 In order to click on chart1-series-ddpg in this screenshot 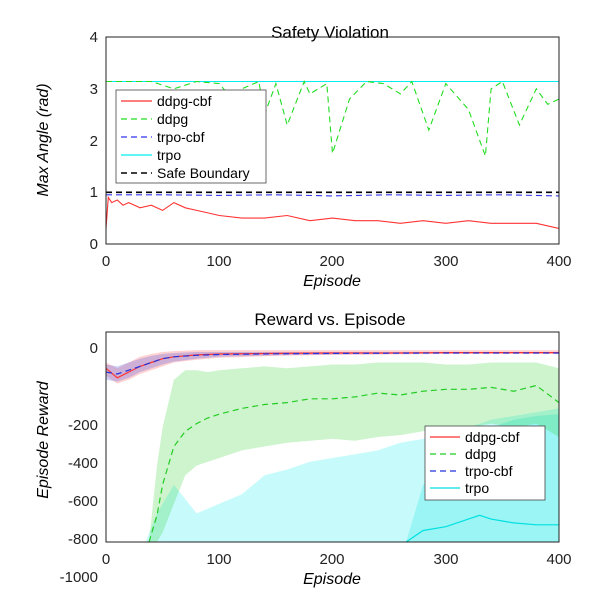, I will do `click(332, 118)`.